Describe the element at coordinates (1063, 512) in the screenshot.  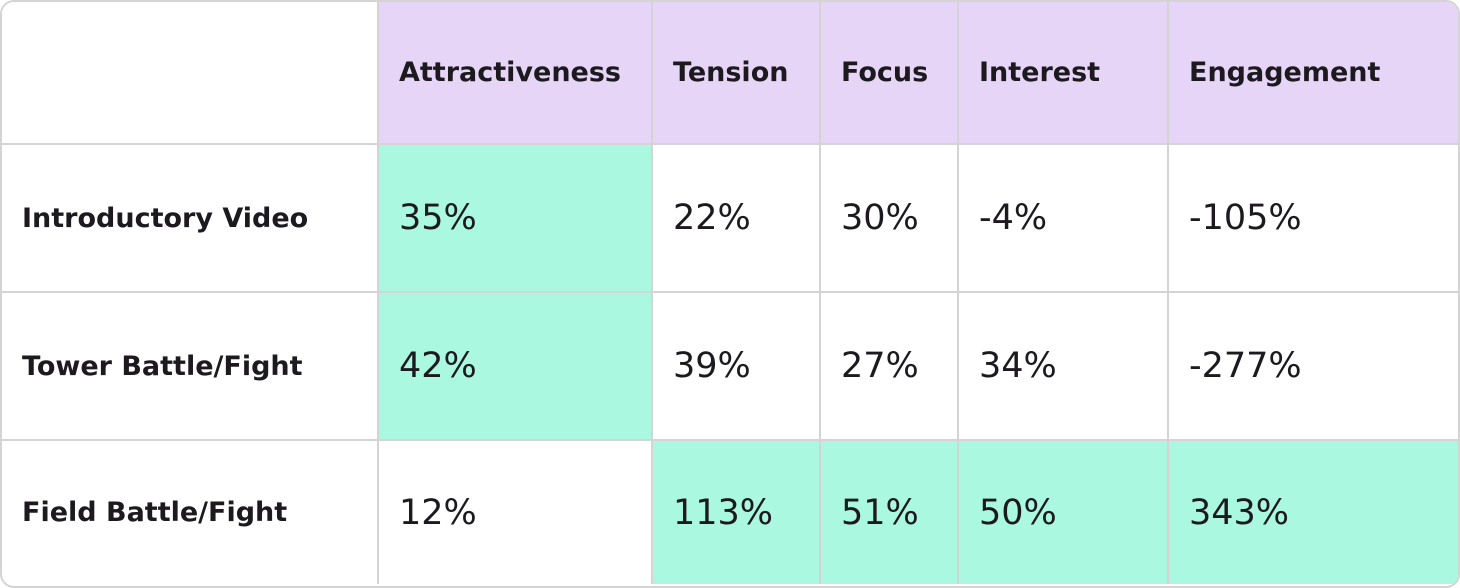
I see `cell: 50%` at that location.